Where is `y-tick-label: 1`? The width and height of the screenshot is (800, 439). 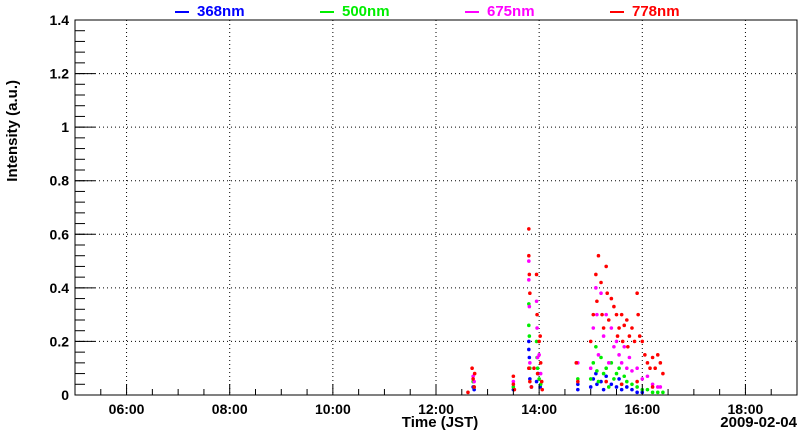
y-tick-label: 1 is located at coordinates (65, 127).